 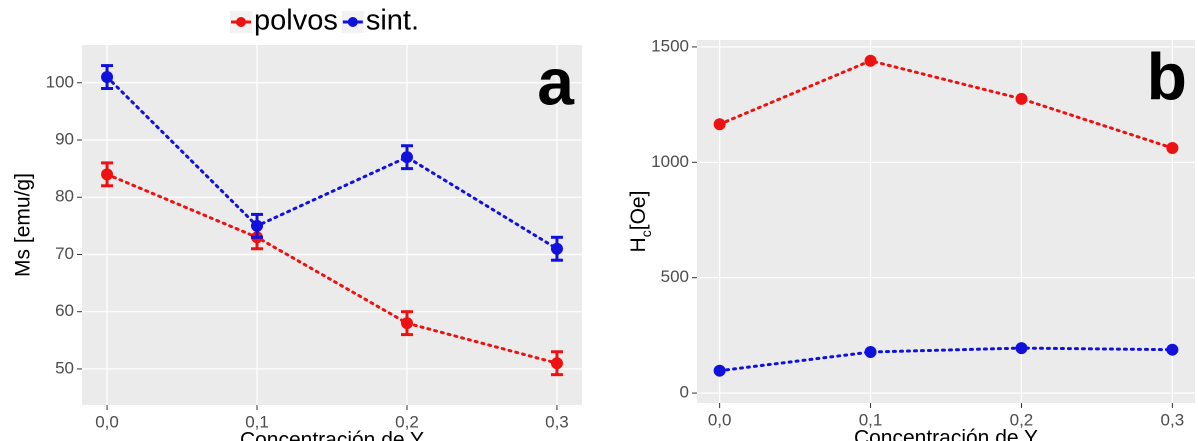 What do you see at coordinates (675, 276) in the screenshot?
I see `y-tick-label: 500` at bounding box center [675, 276].